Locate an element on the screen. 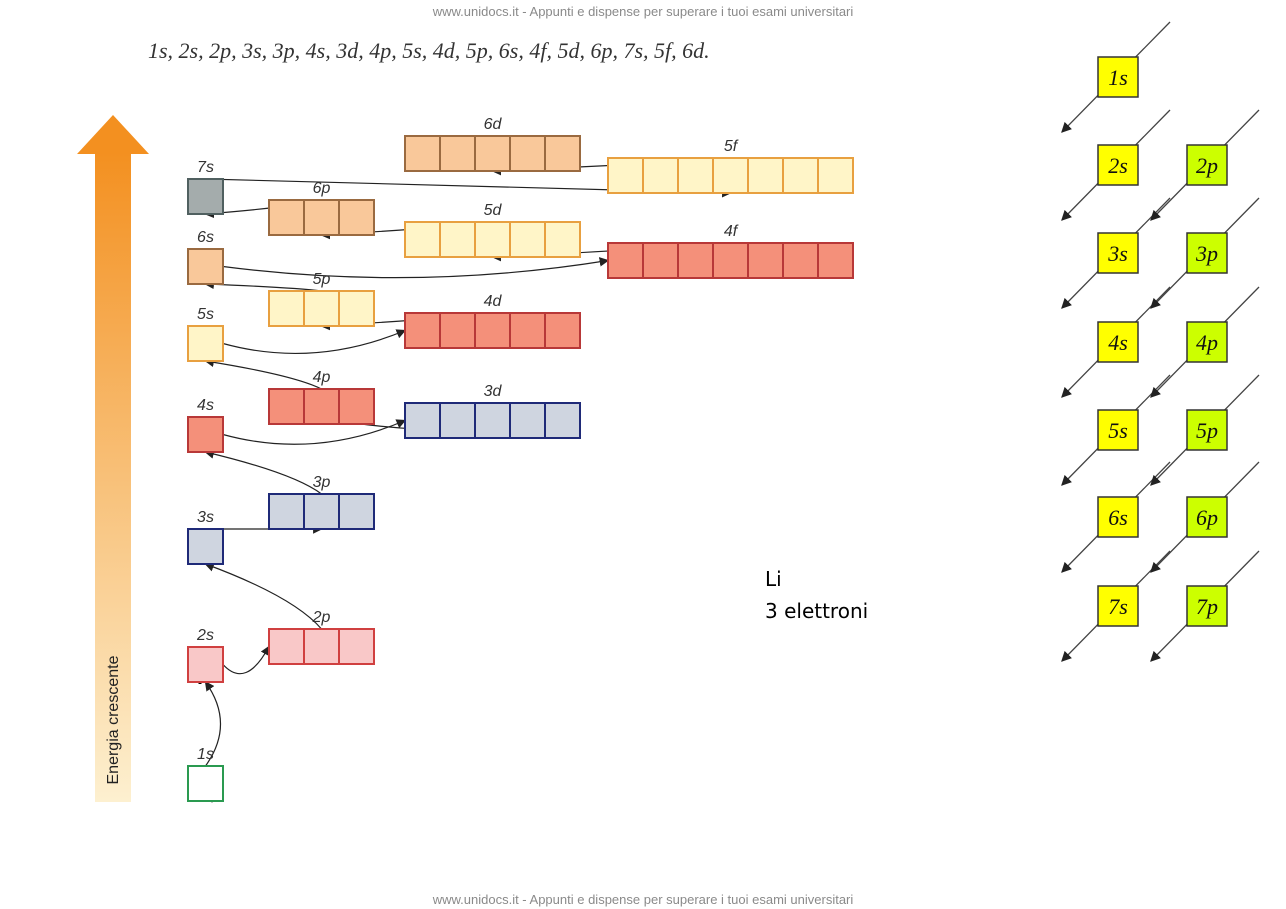  orbital-label: 5p is located at coordinates (322, 279).